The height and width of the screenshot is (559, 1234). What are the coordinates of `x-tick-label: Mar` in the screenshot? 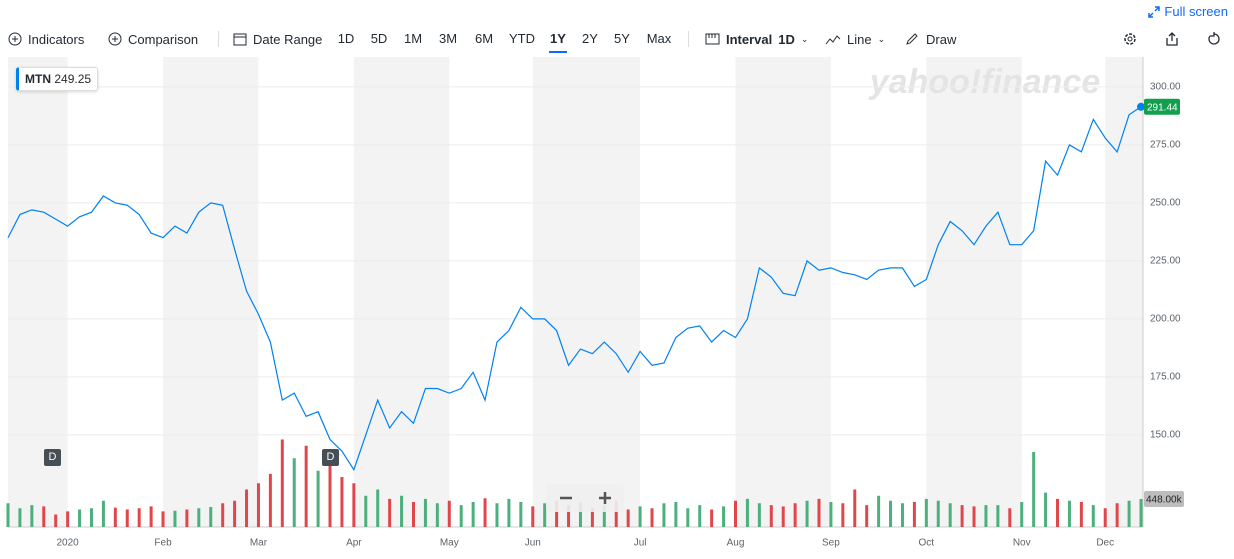 It's located at (259, 543).